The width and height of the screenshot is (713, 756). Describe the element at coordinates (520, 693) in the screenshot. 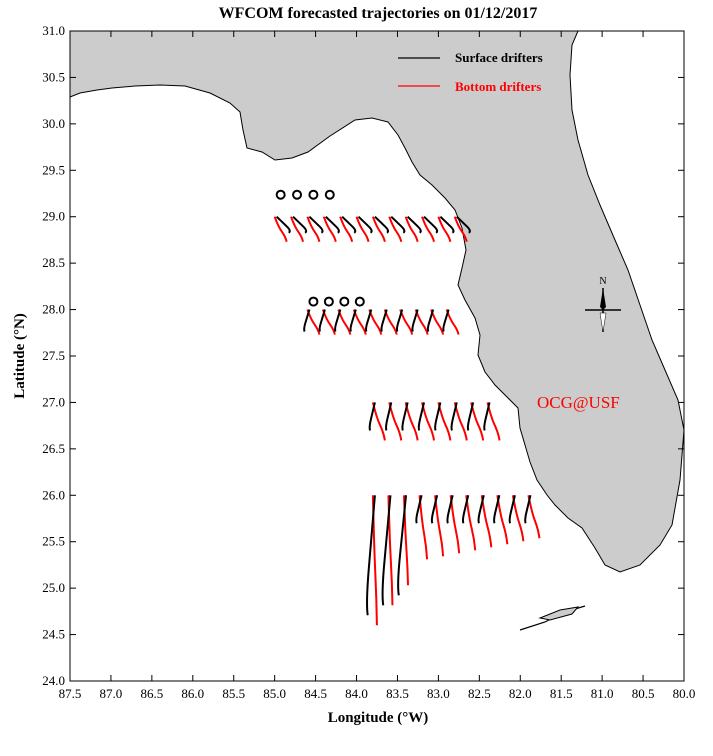

I see `x-tick-label: 82.0` at that location.